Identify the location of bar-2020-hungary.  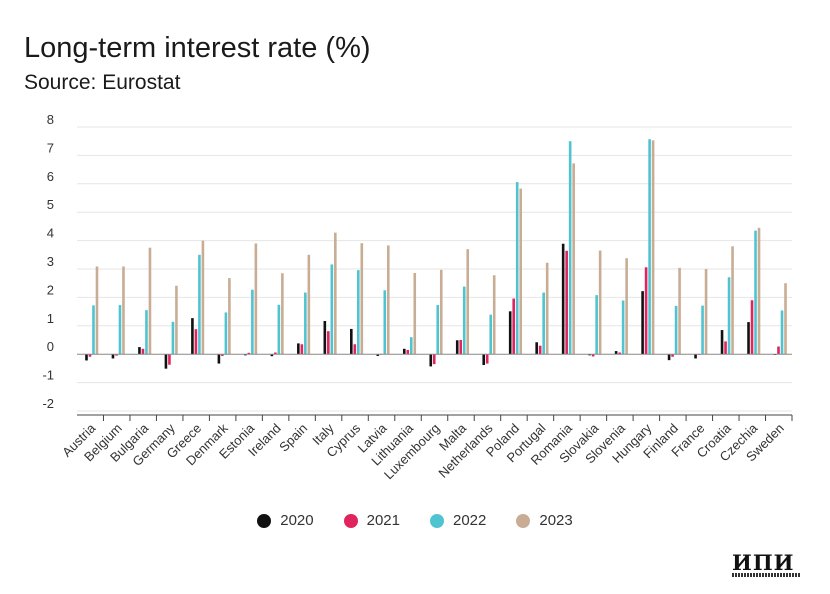
(642, 323).